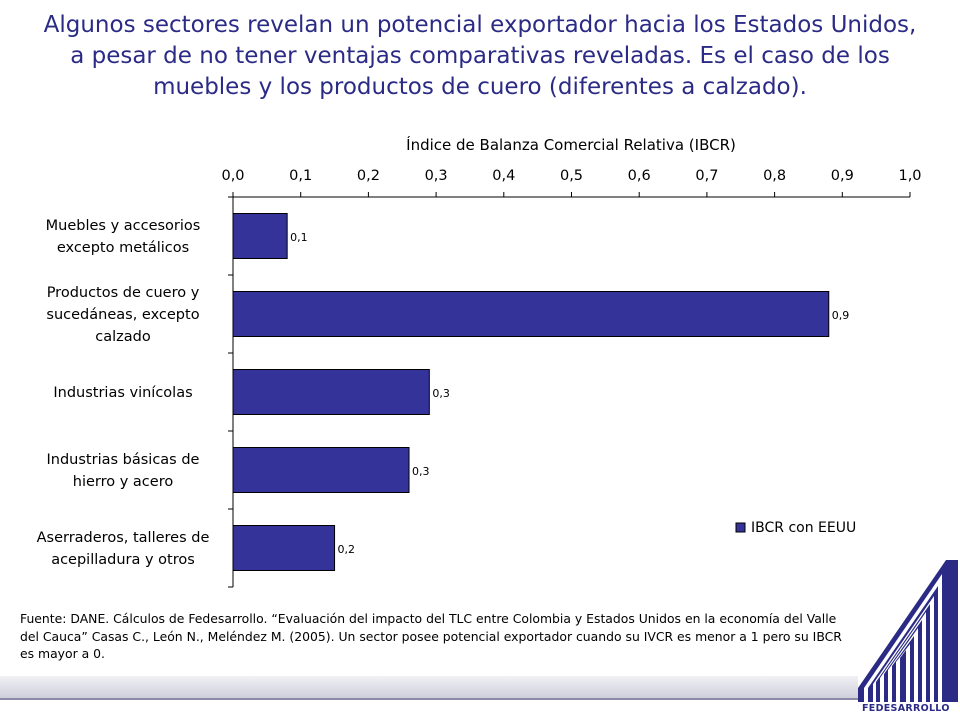 Image resolution: width=960 pixels, height=720 pixels. What do you see at coordinates (909, 176) in the screenshot?
I see `x-tick-label: 1,0` at bounding box center [909, 176].